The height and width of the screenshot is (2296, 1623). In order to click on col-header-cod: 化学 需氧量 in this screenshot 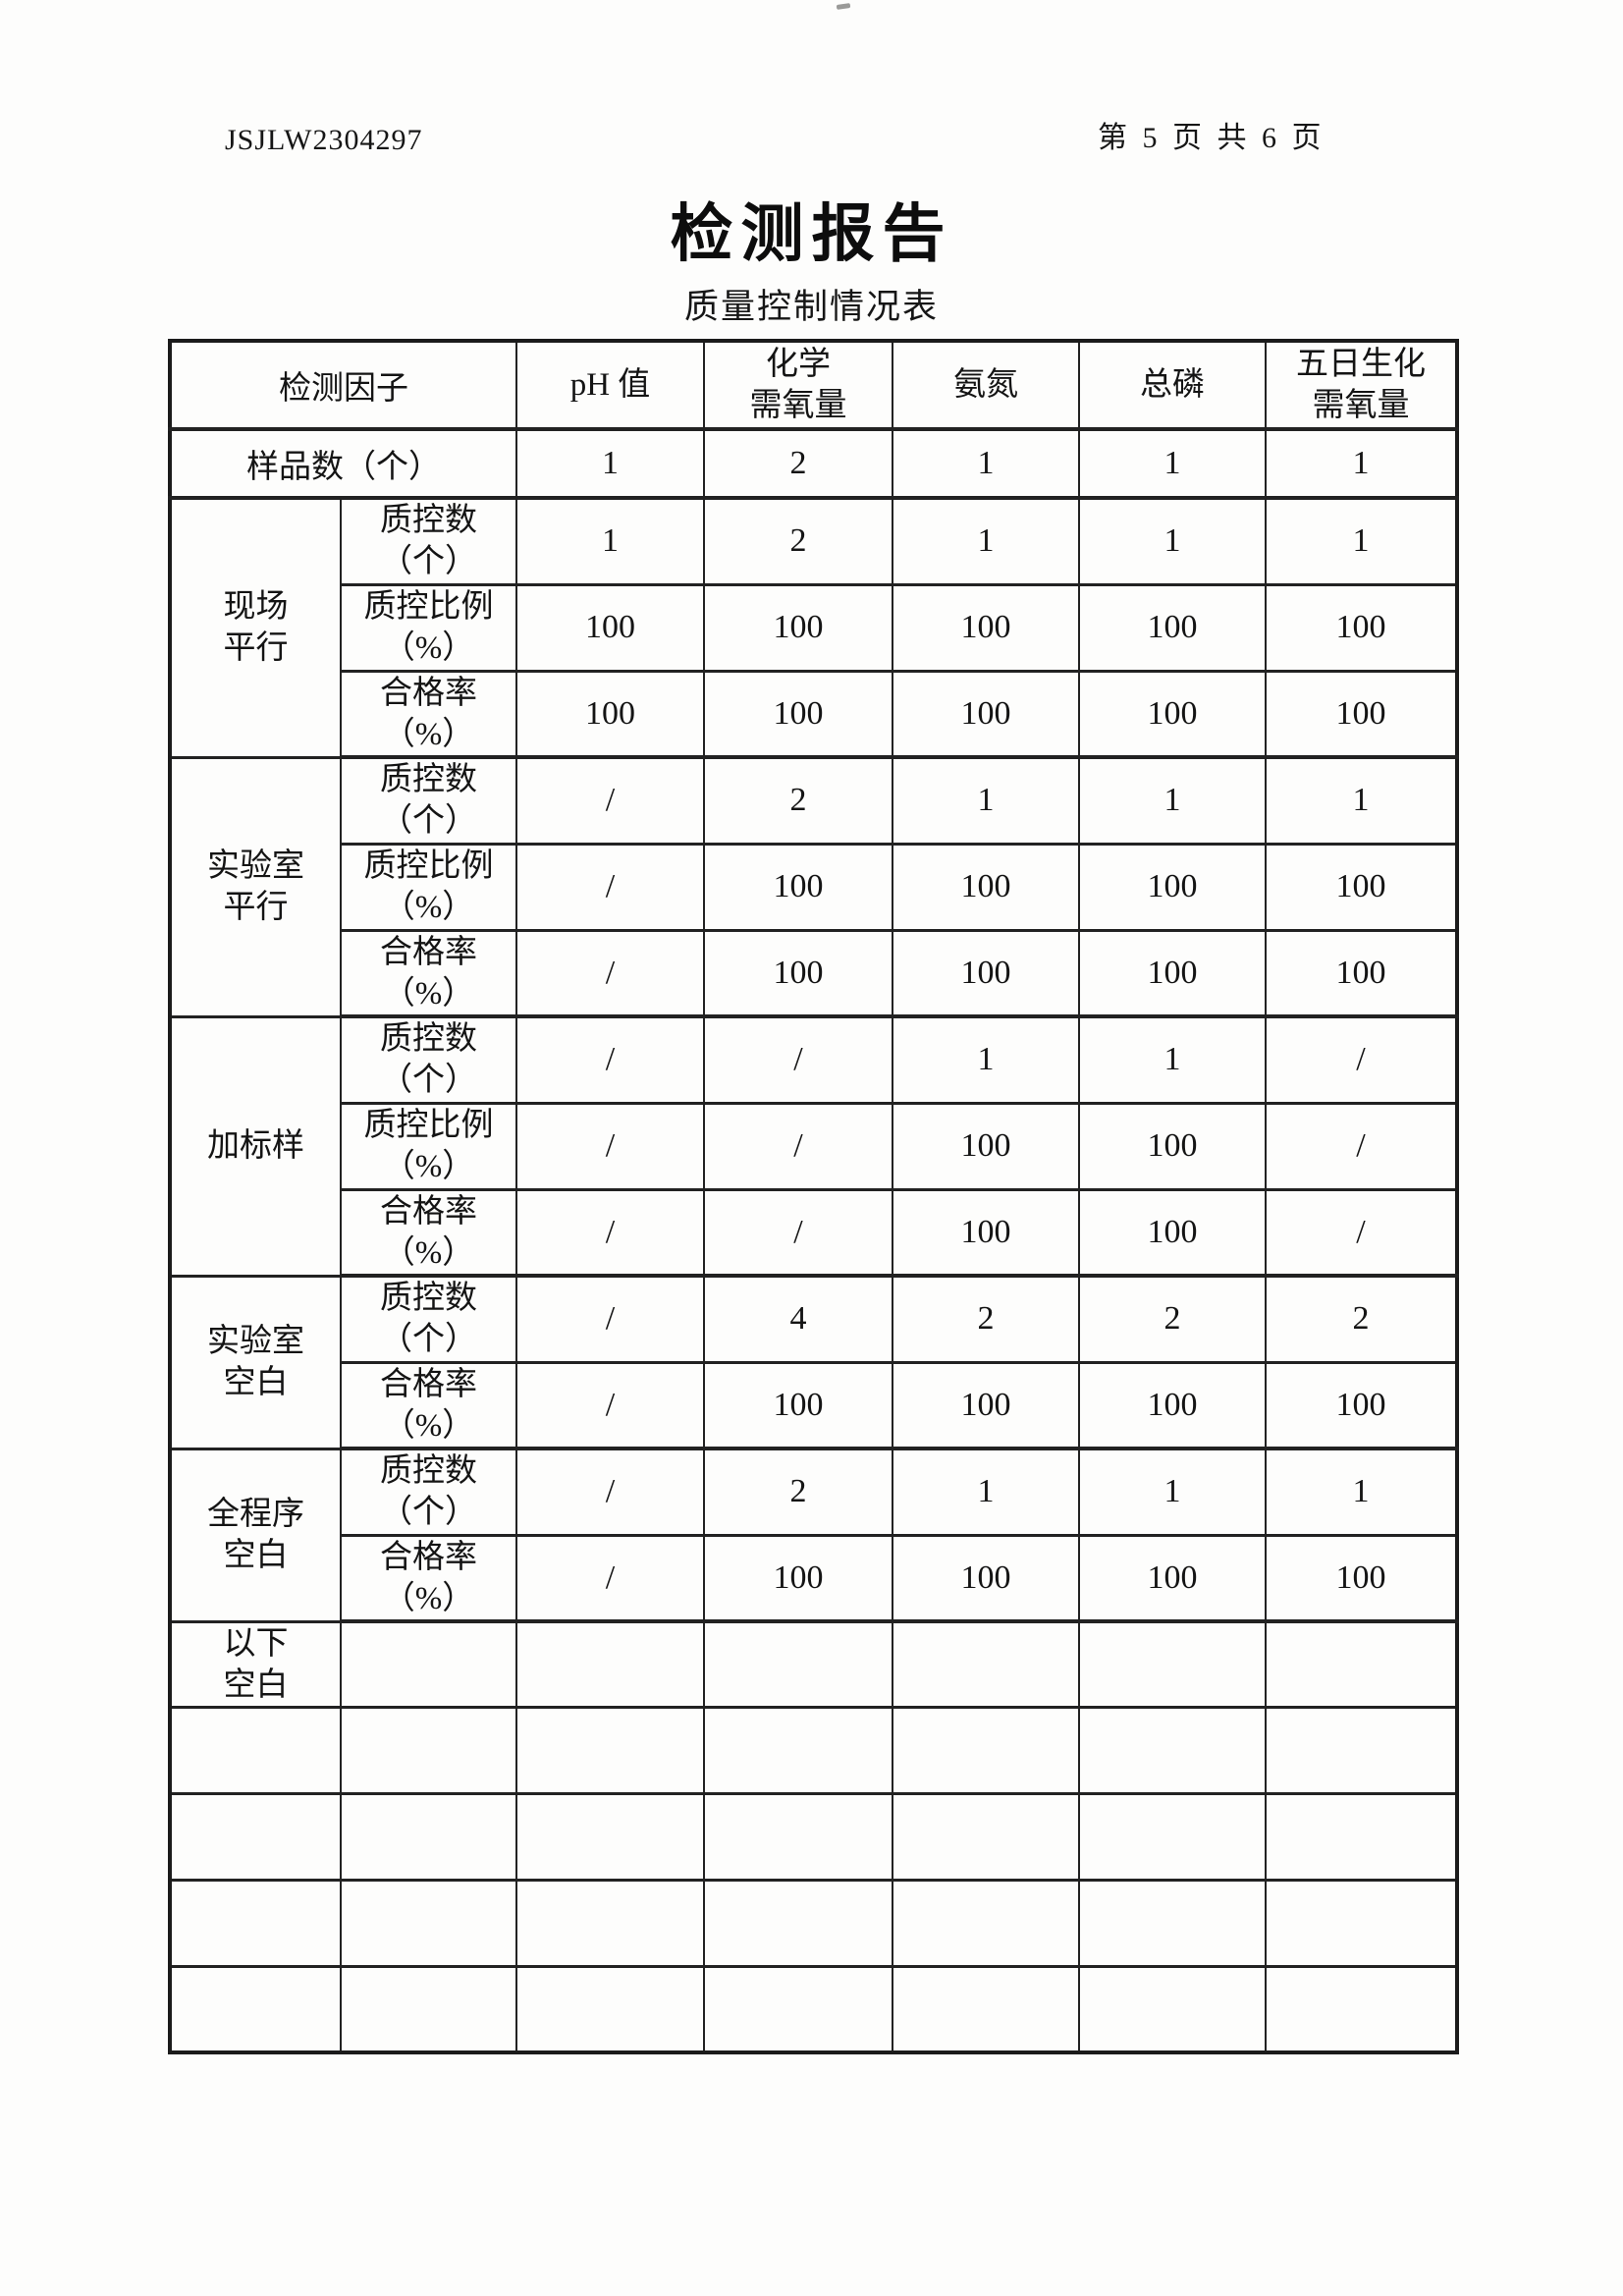, I will do `click(798, 385)`.